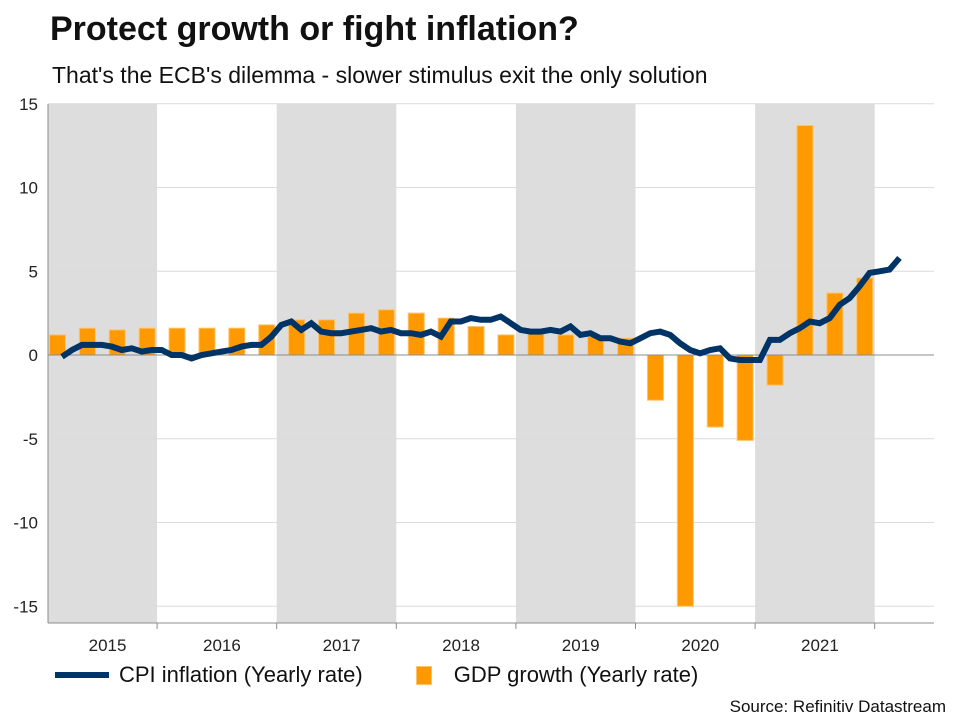 This screenshot has height=720, width=960. What do you see at coordinates (837, 706) in the screenshot?
I see `source-note: Source: Refinitiv Datastream` at bounding box center [837, 706].